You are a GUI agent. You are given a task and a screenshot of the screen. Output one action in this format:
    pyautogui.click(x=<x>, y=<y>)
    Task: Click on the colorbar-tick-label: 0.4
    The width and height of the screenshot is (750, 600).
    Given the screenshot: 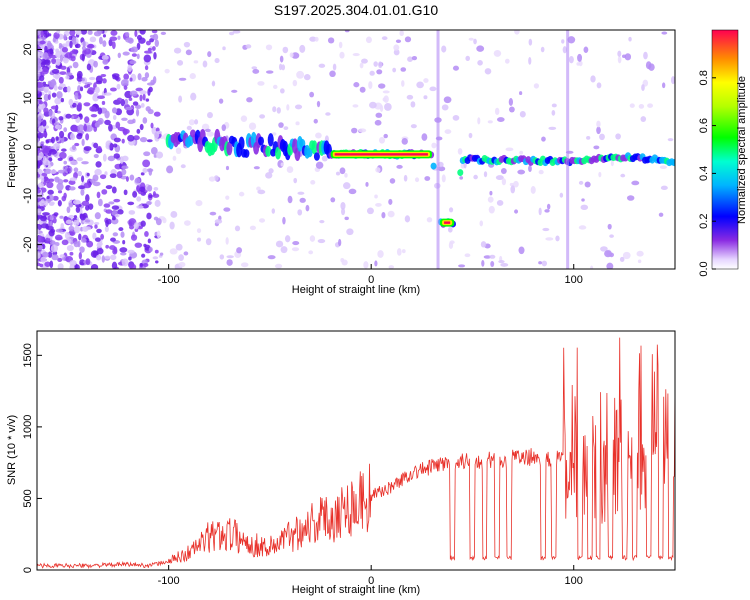 What is the action you would take?
    pyautogui.click(x=704, y=173)
    